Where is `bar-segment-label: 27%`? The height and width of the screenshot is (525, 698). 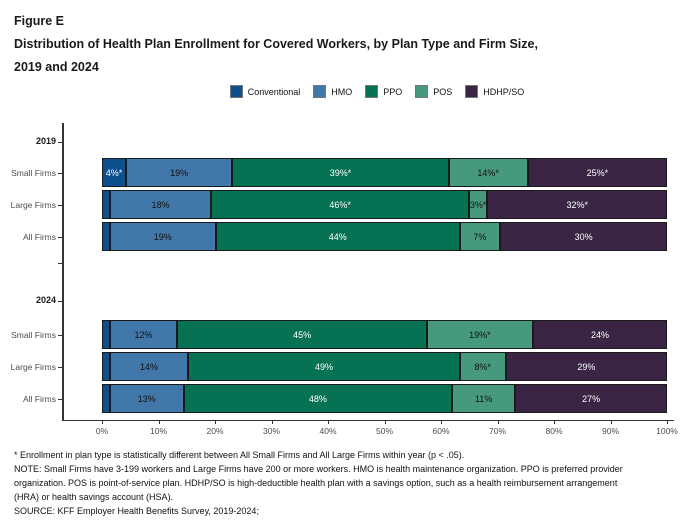 bar-segment-label: 27% is located at coordinates (591, 398).